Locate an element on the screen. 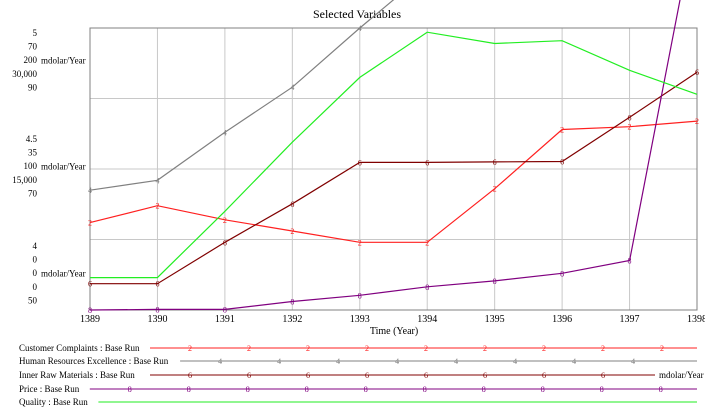  y-tick-label: 30,000 is located at coordinates (24, 74).